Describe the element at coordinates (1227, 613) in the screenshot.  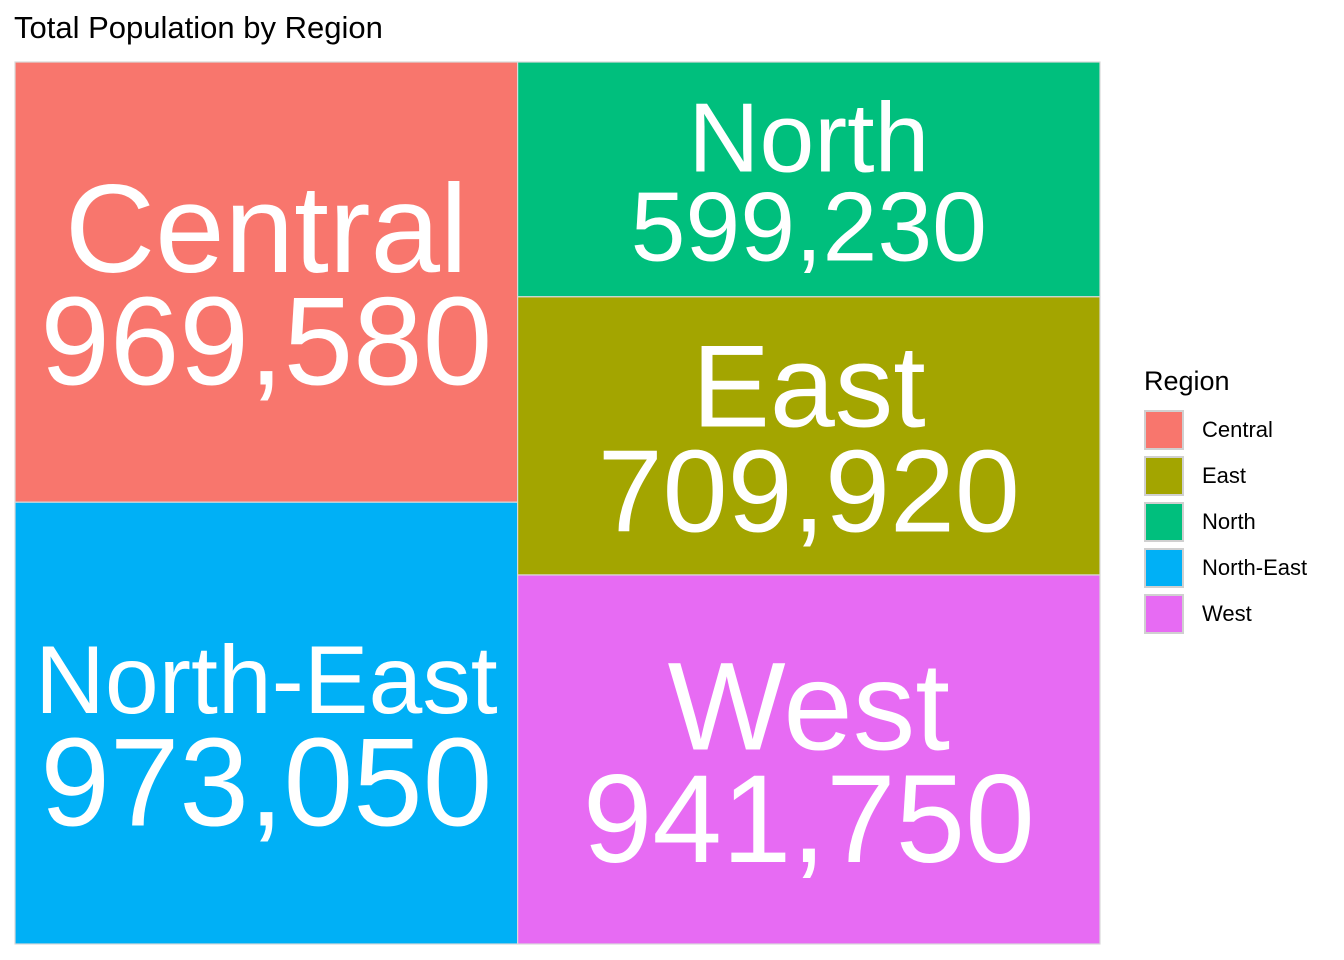
I see `legend-label-west: West` at that location.